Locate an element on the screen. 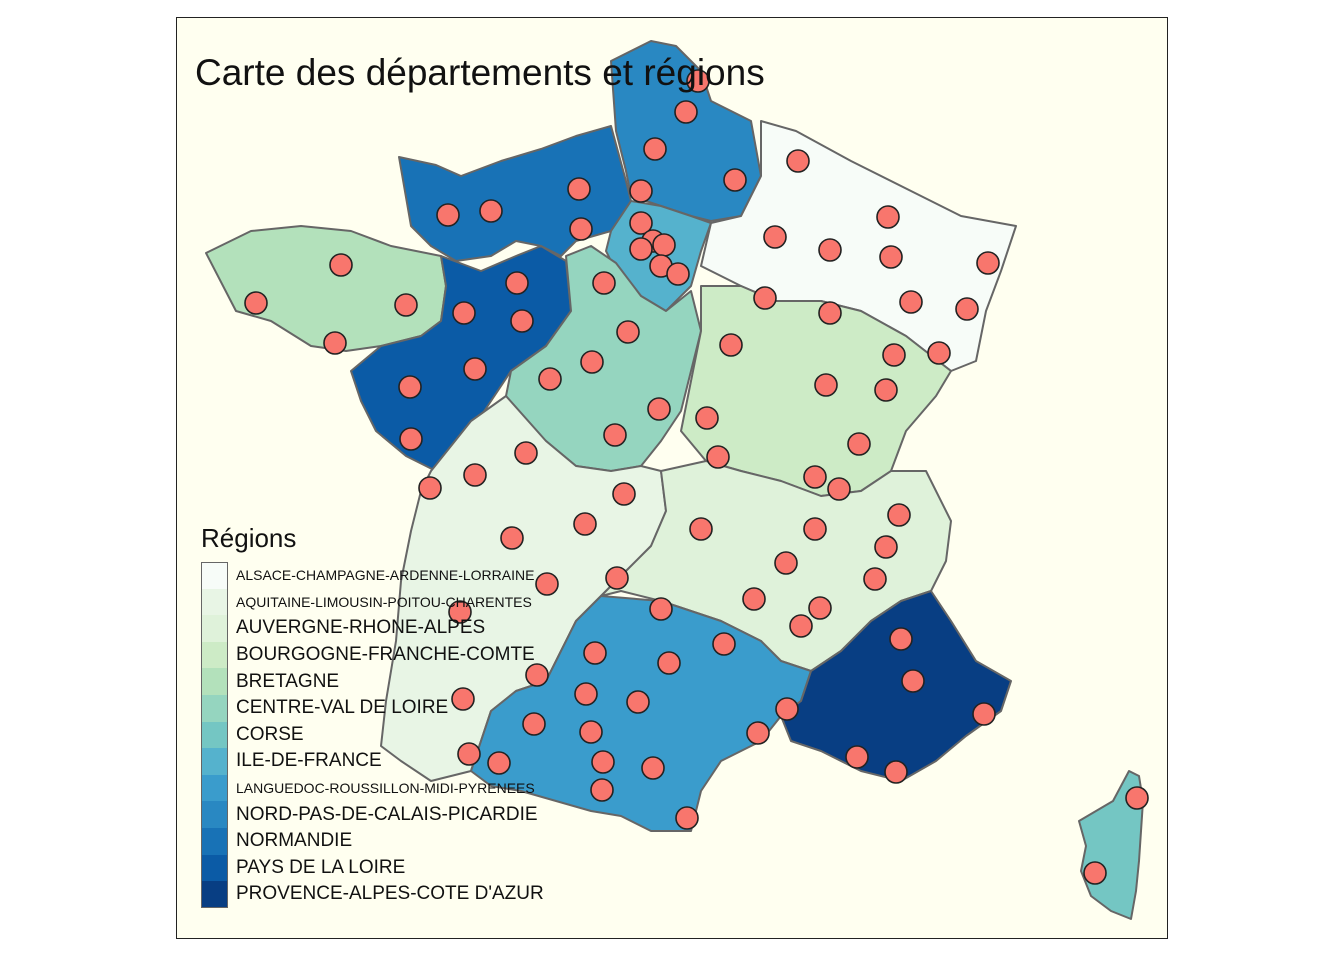 This screenshot has width=1344, height=960. legend-label: CORSE is located at coordinates (270, 734).